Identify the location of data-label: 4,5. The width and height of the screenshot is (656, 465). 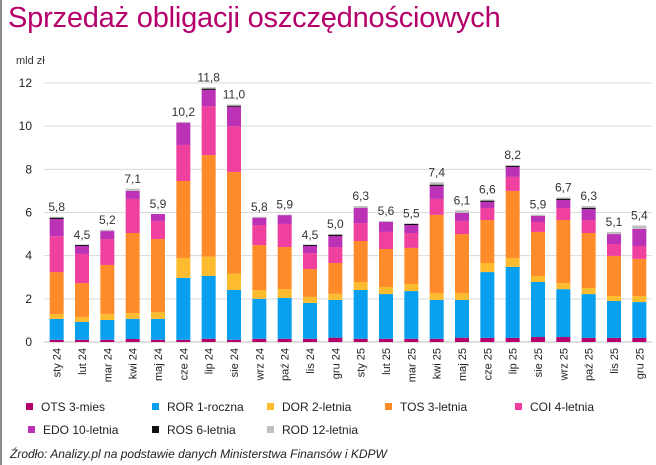
(82, 235).